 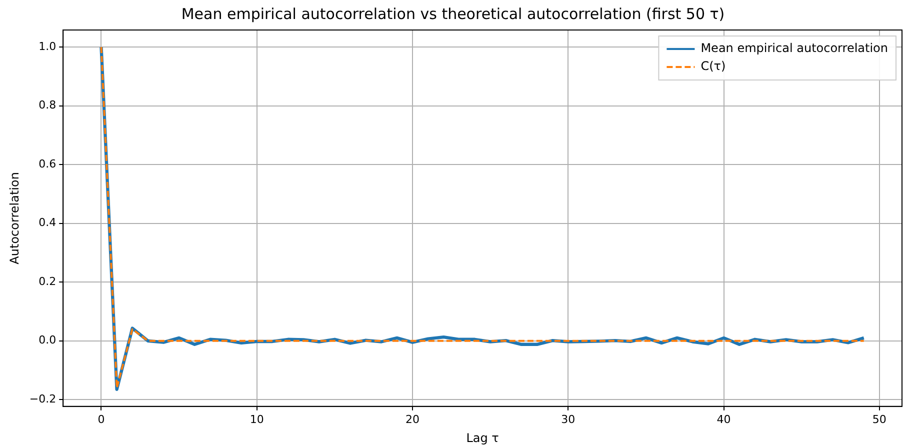 I want to click on y-tick-label: −0.2, so click(x=42, y=399).